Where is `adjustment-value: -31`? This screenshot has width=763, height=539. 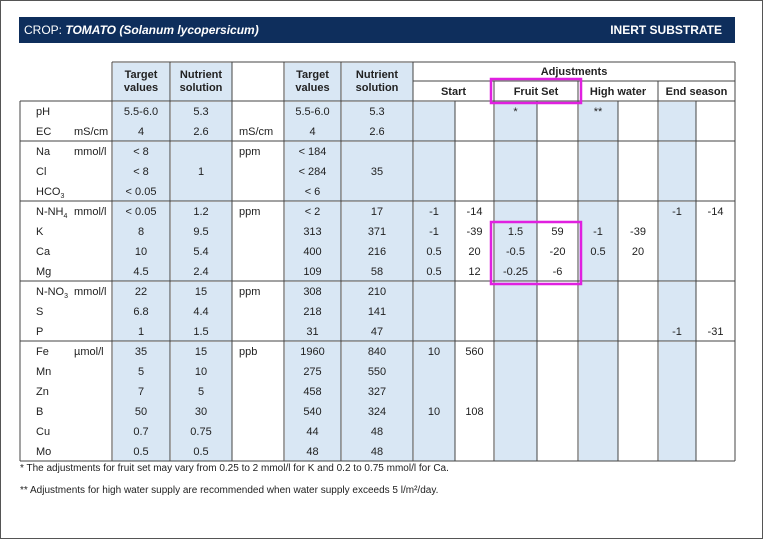
adjustment-value: -31 is located at coordinates (716, 332).